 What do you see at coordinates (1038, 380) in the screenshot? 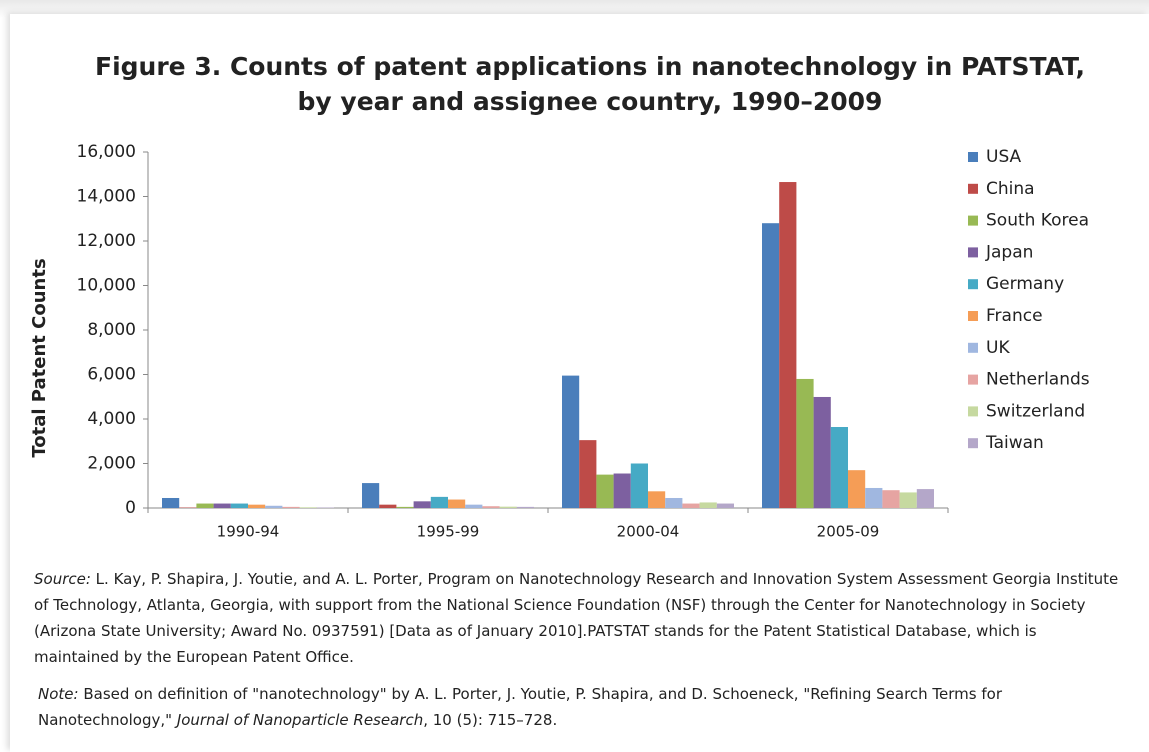
I see `legend-label: Netherlands` at bounding box center [1038, 380].